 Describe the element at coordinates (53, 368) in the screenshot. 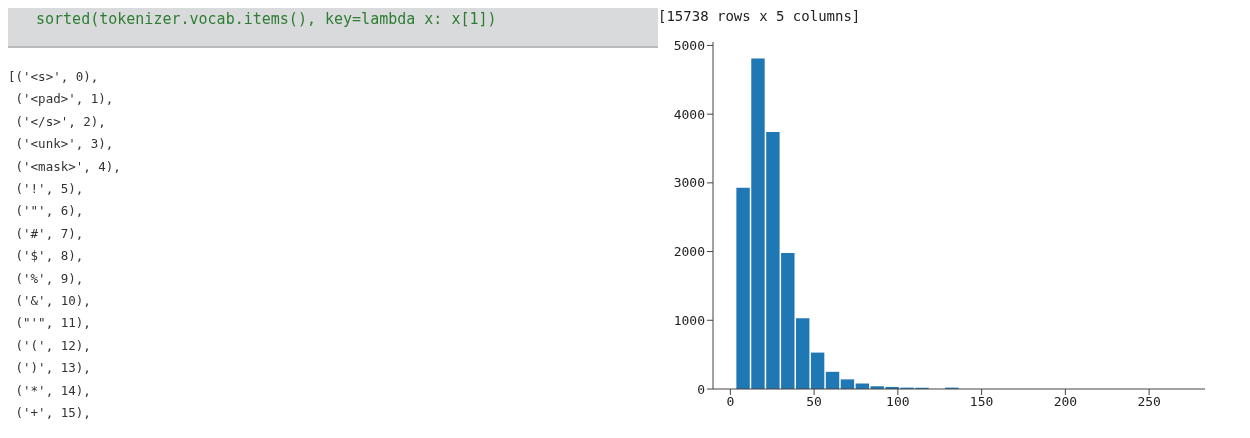

I see `text: (')', 13),` at that location.